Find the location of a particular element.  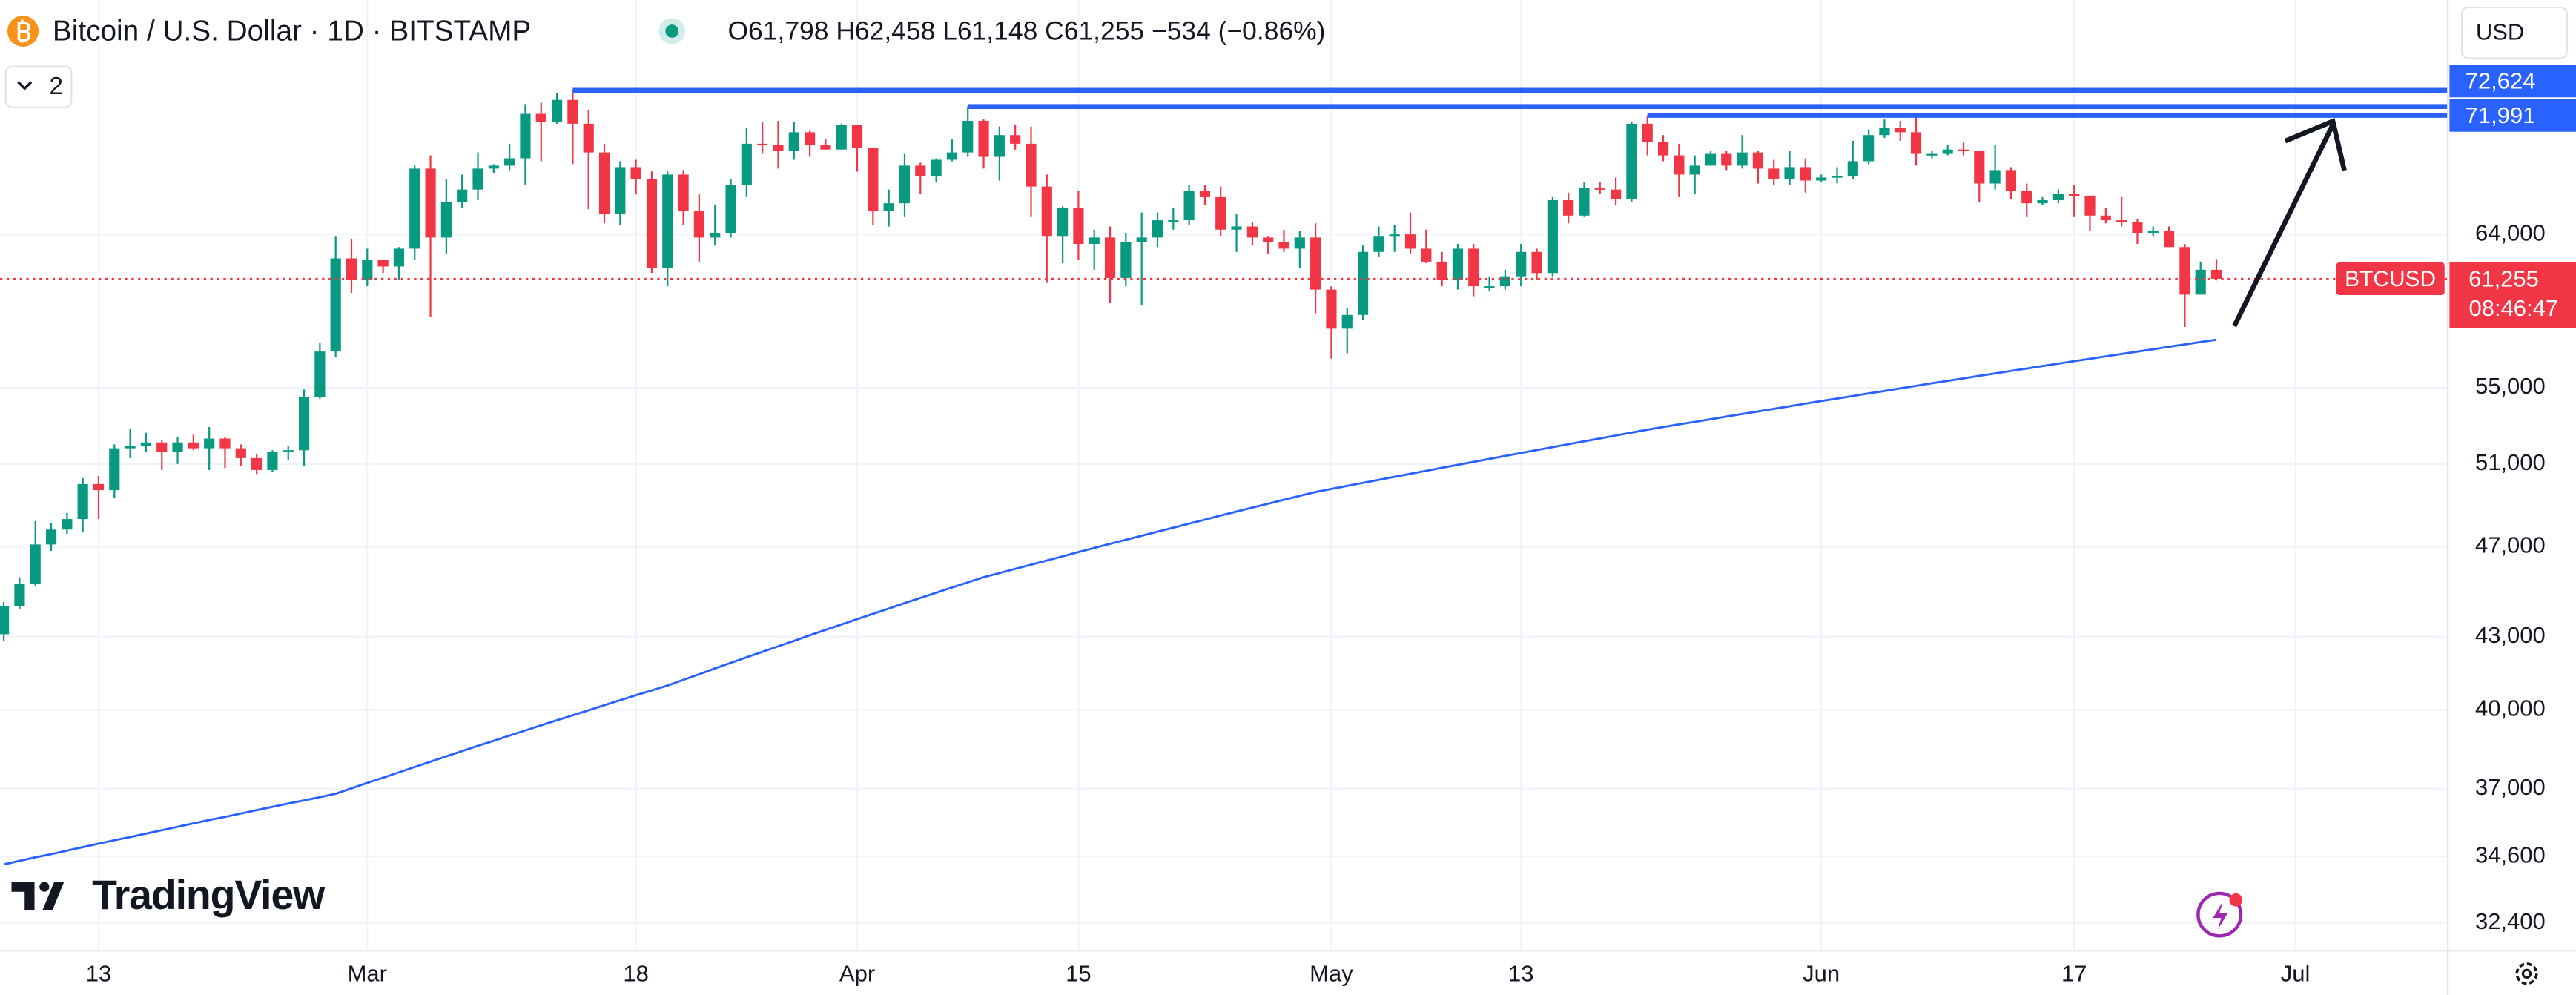

x-tick-label: Mar is located at coordinates (367, 974).